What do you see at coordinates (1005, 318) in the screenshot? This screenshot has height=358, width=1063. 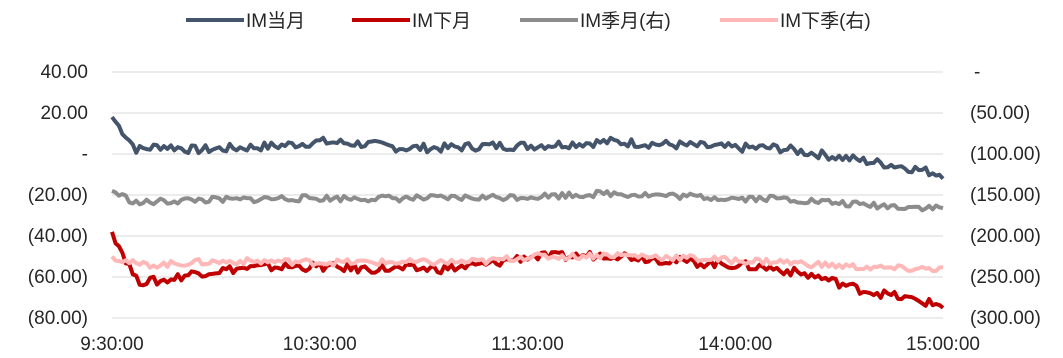 I see `right-tick-label: (300.00)` at bounding box center [1005, 318].